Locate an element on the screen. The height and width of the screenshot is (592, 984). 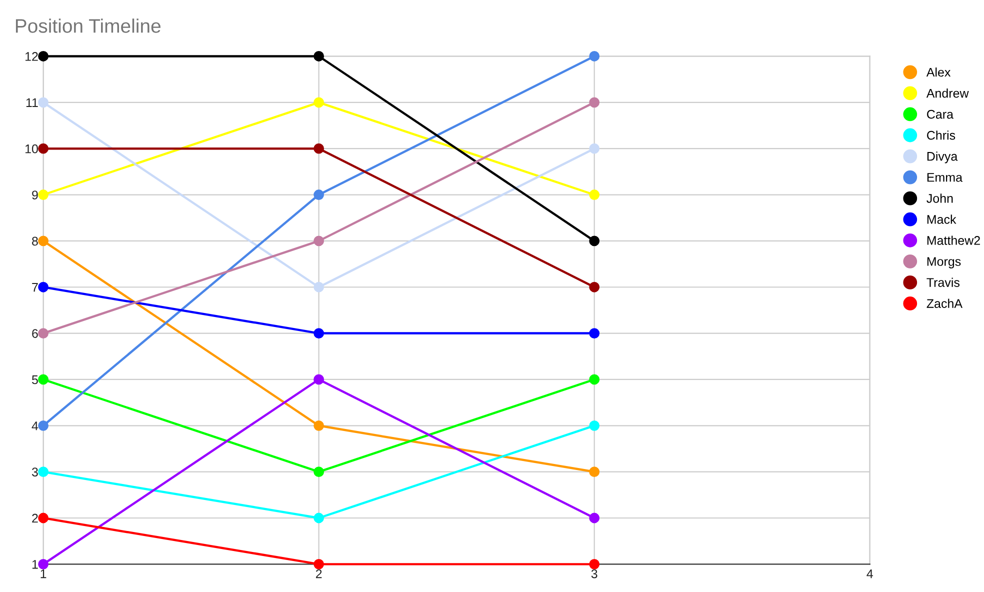
legend-label: Chris is located at coordinates (941, 135).